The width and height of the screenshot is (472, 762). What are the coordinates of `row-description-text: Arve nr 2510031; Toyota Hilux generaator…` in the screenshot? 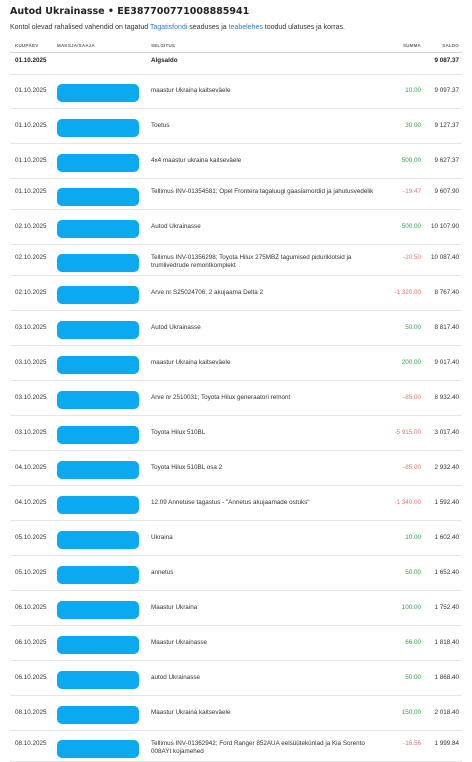 It's located at (221, 397).